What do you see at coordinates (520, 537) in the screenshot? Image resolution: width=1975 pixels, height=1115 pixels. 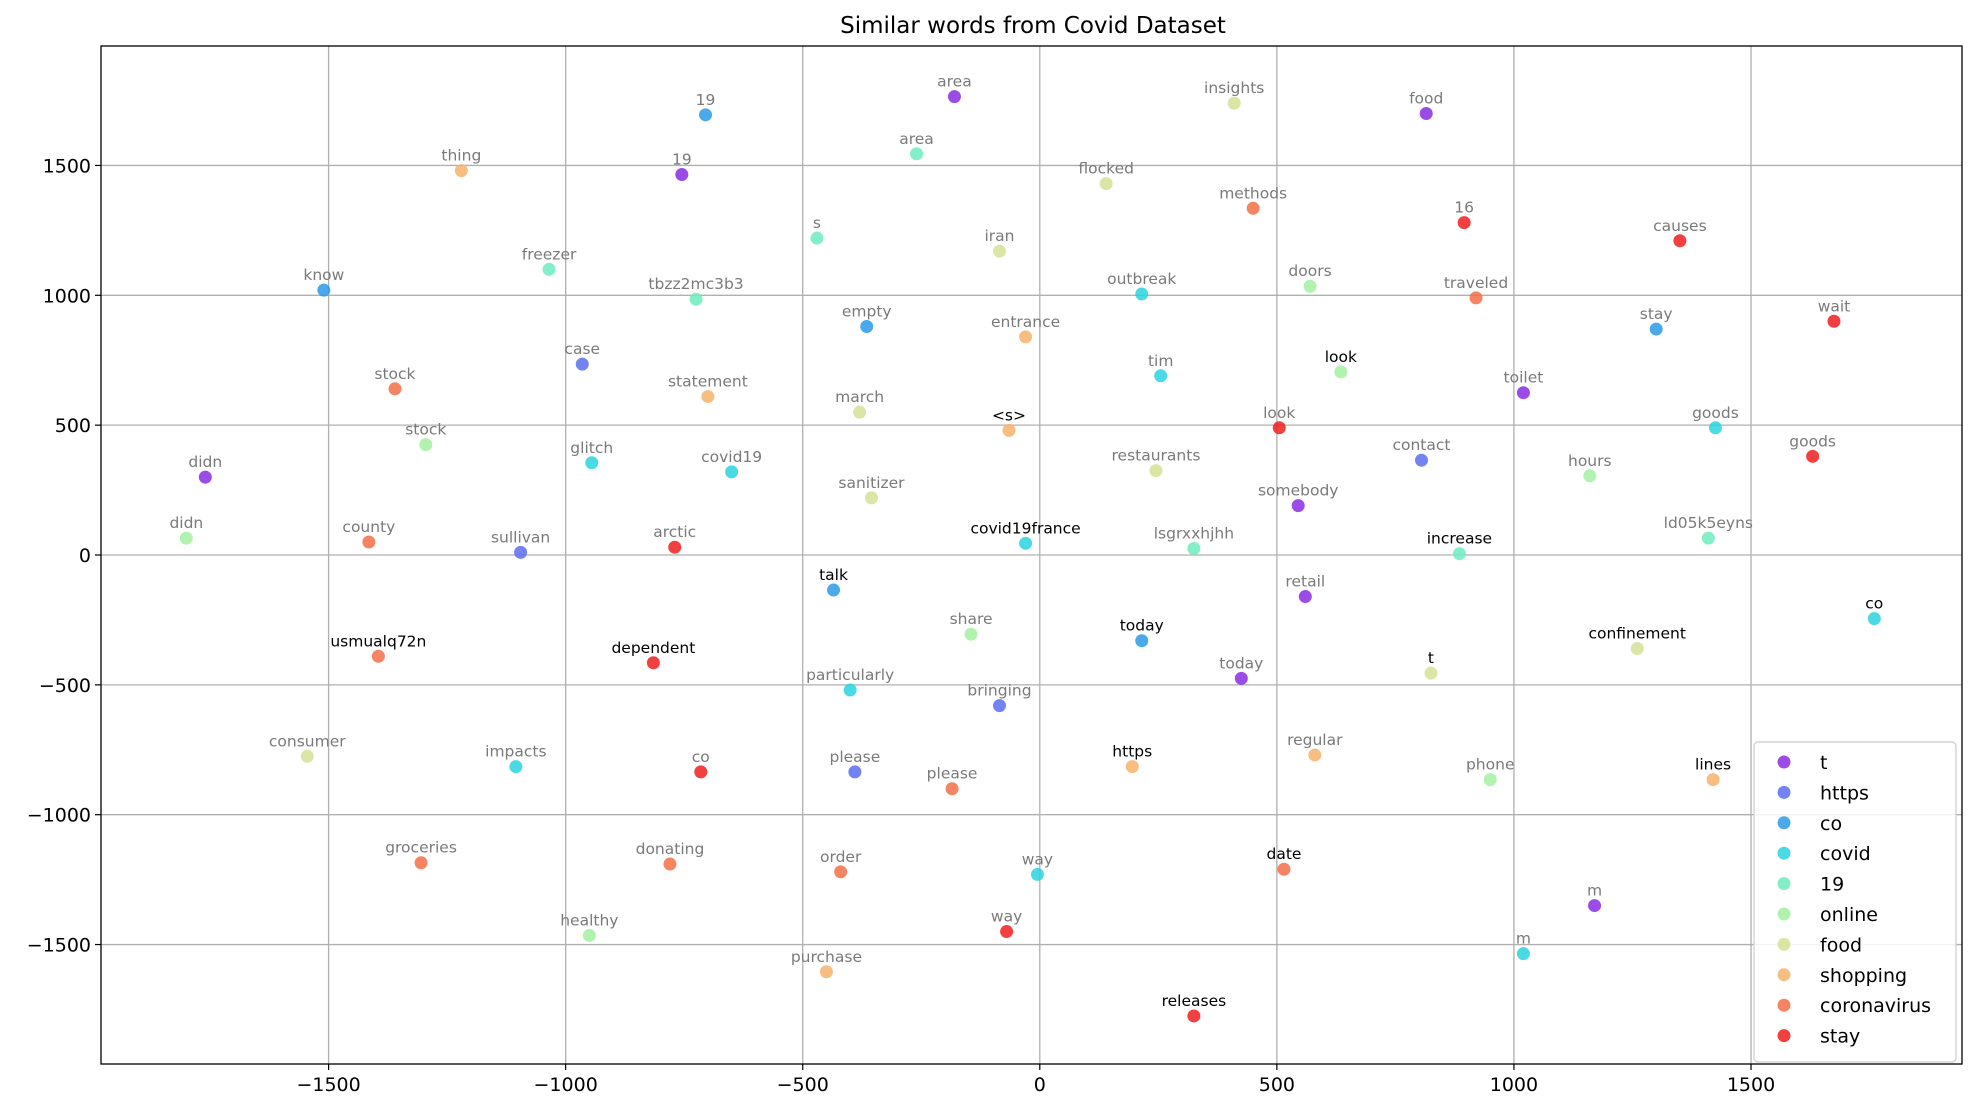 I see `point-label: sullivan` at bounding box center [520, 537].